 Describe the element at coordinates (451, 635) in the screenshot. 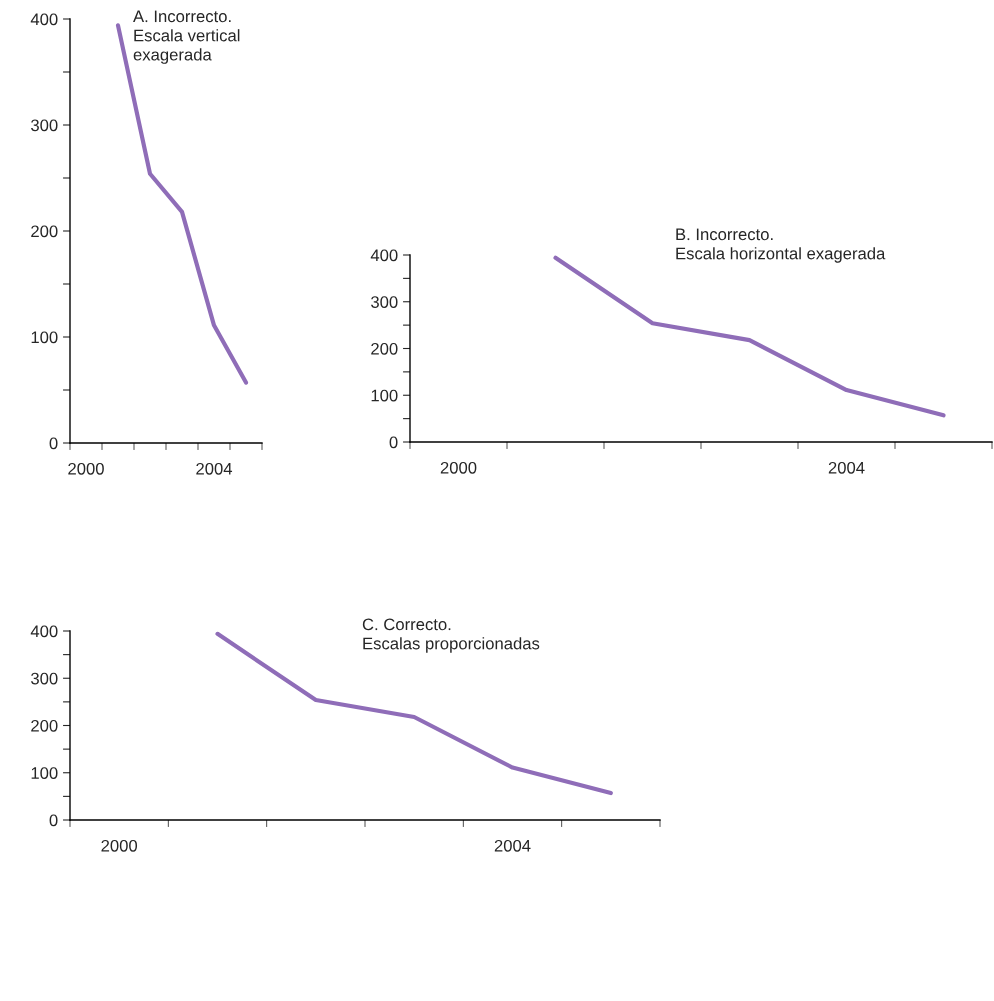

I see `chart-title: C. Correcto. Escalas proporcionadas` at that location.